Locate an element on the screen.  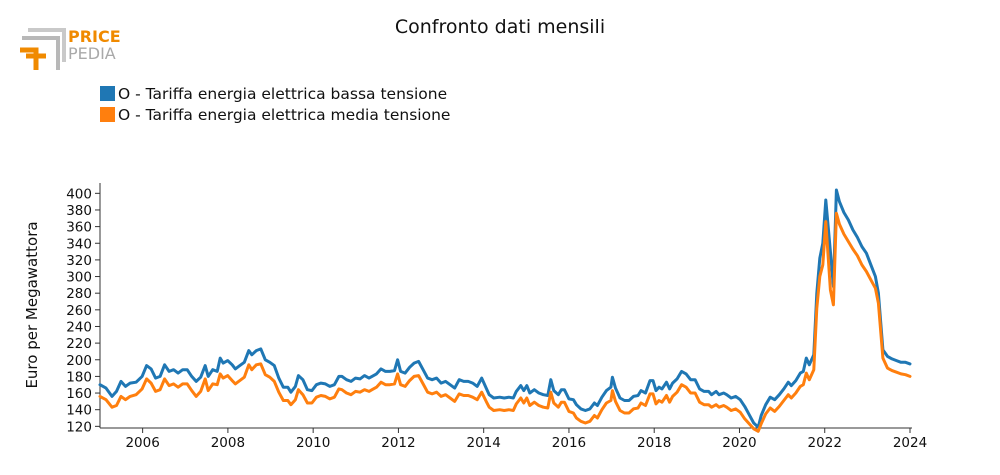
y-tick-label: 240 is located at coordinates (79, 327).